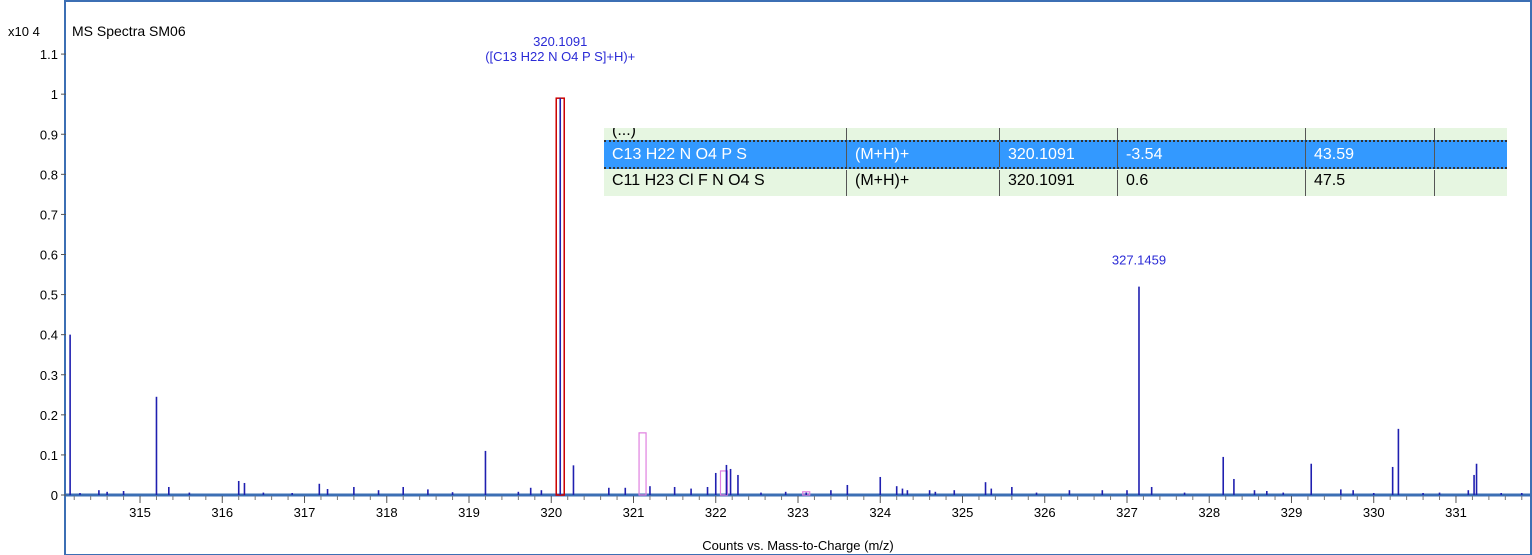 The width and height of the screenshot is (1532, 555). I want to click on x-tick-label: 320, so click(551, 512).